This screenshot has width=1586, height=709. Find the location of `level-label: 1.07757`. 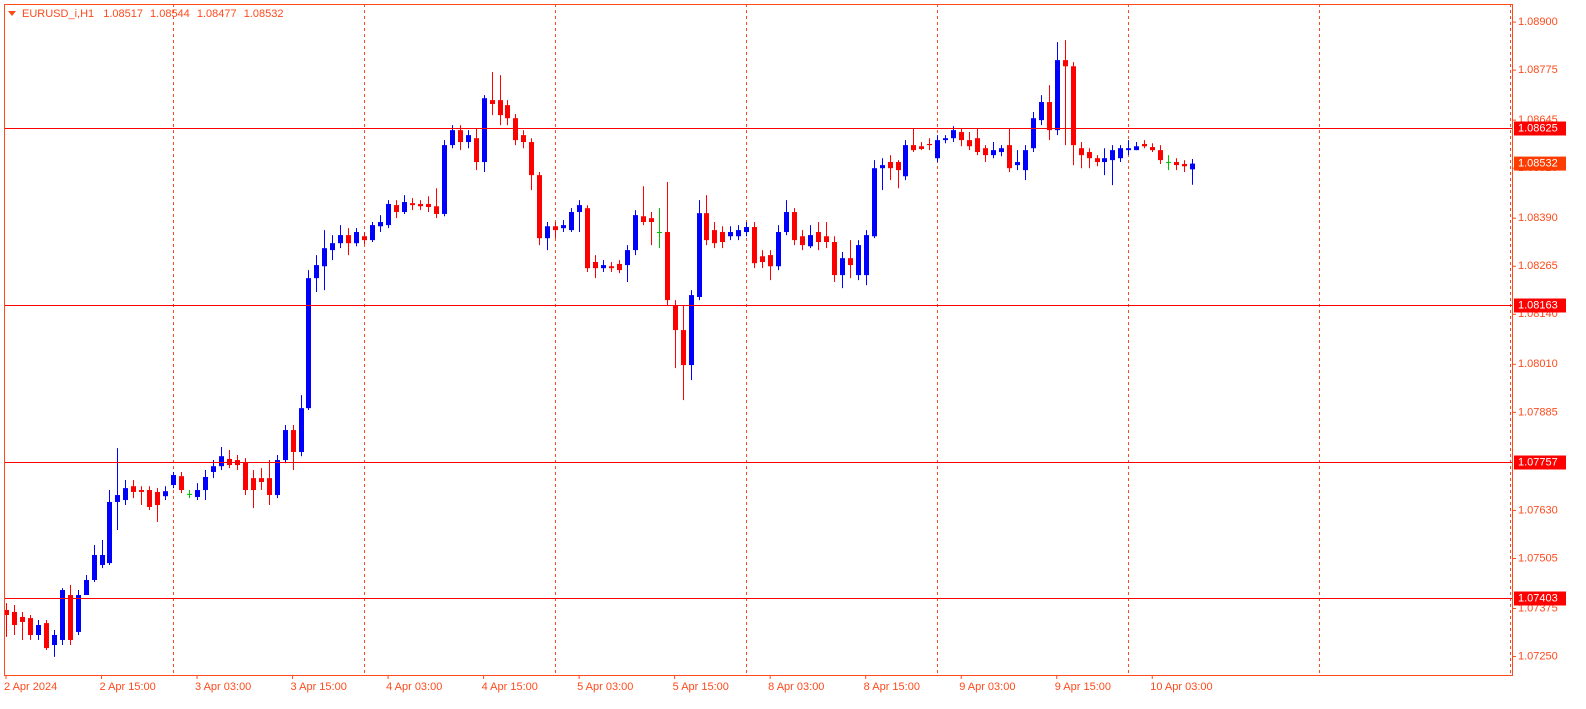

level-label: 1.07757 is located at coordinates (1538, 462).